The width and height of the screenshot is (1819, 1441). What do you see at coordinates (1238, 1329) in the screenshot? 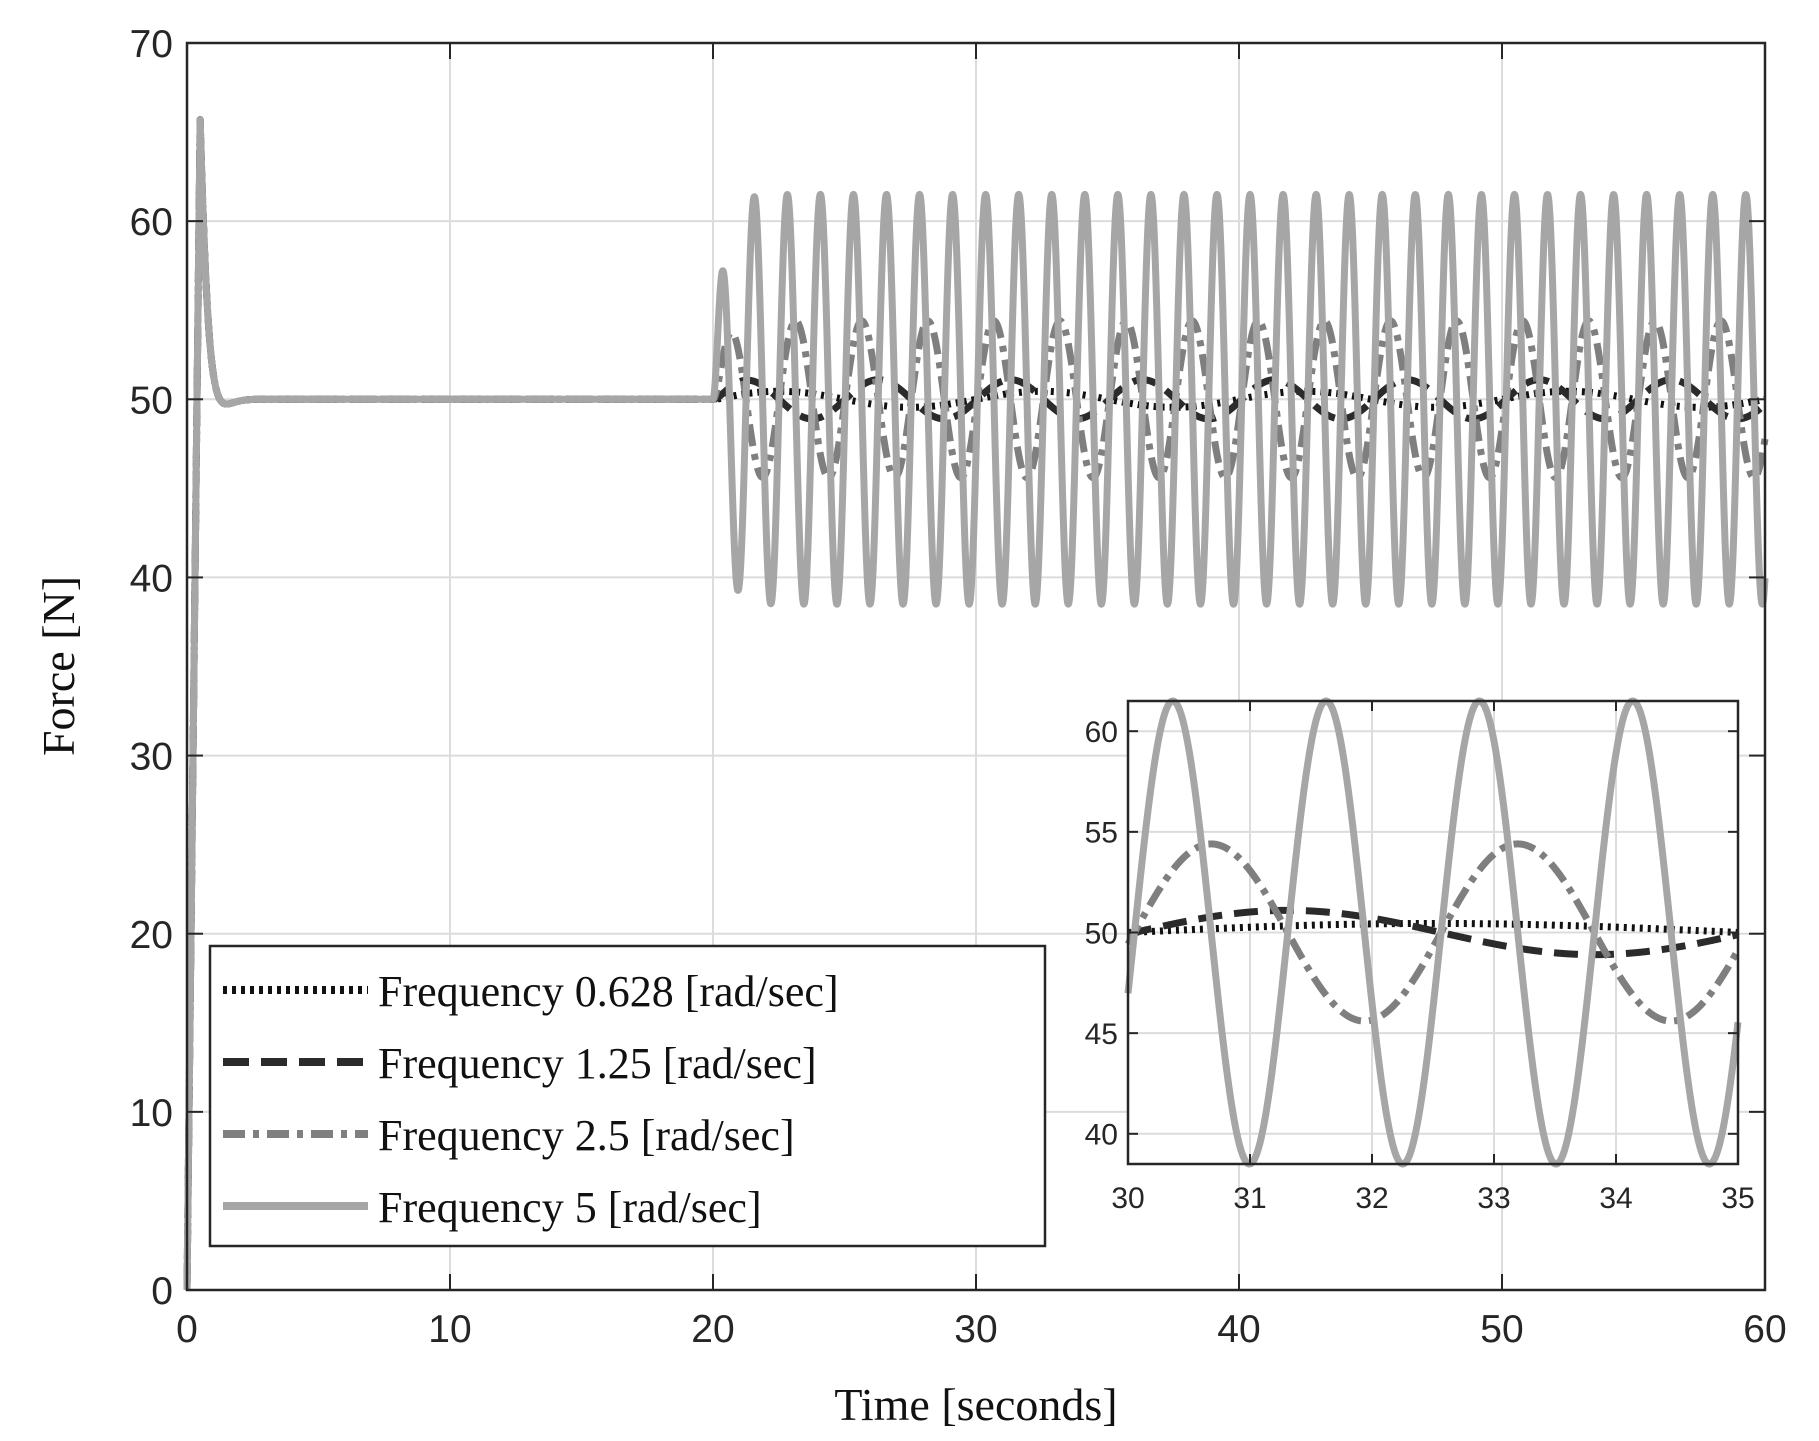
I see `x-tick-label: 40` at bounding box center [1238, 1329].